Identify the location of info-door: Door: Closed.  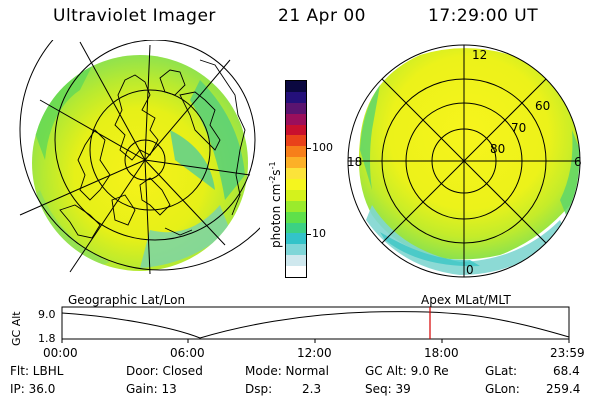
(164, 371).